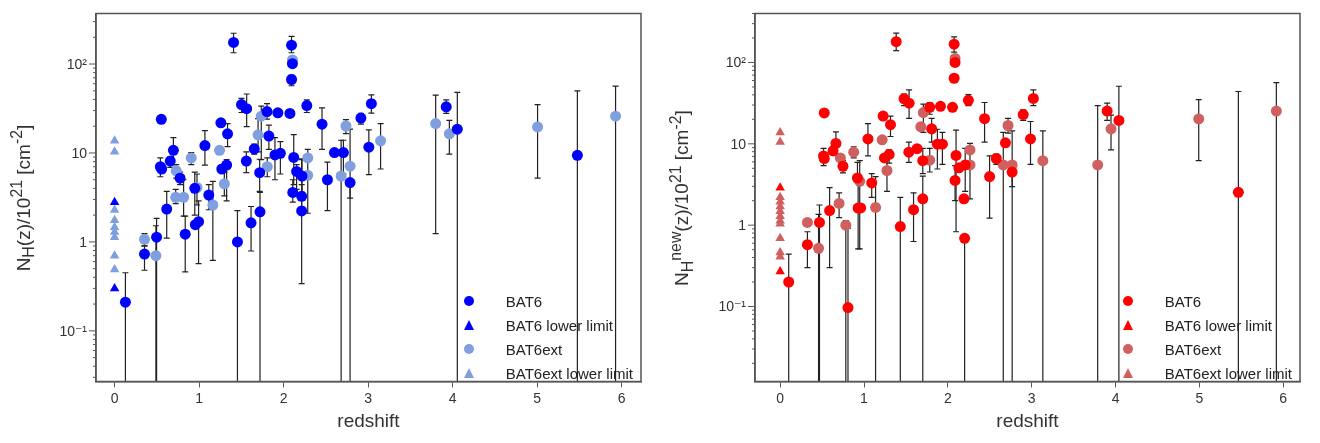 This screenshot has height=443, width=1320. I want to click on x-tick-label: 3, so click(368, 397).